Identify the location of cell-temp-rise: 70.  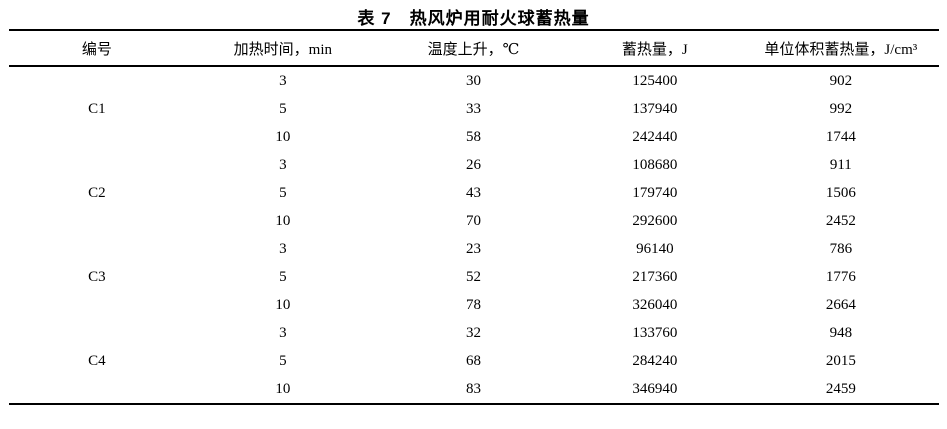
(473, 220).